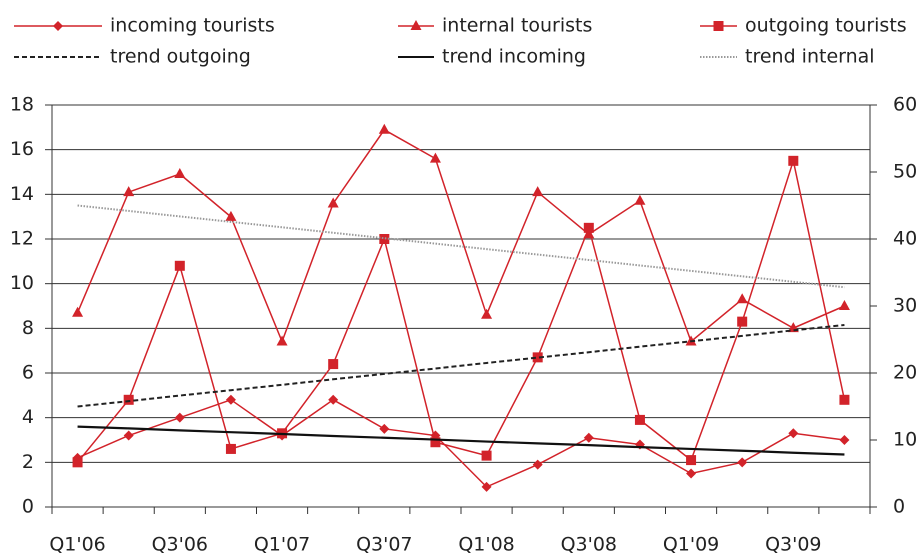  Describe the element at coordinates (22, 149) in the screenshot. I see `y-tick-label: 16` at that location.